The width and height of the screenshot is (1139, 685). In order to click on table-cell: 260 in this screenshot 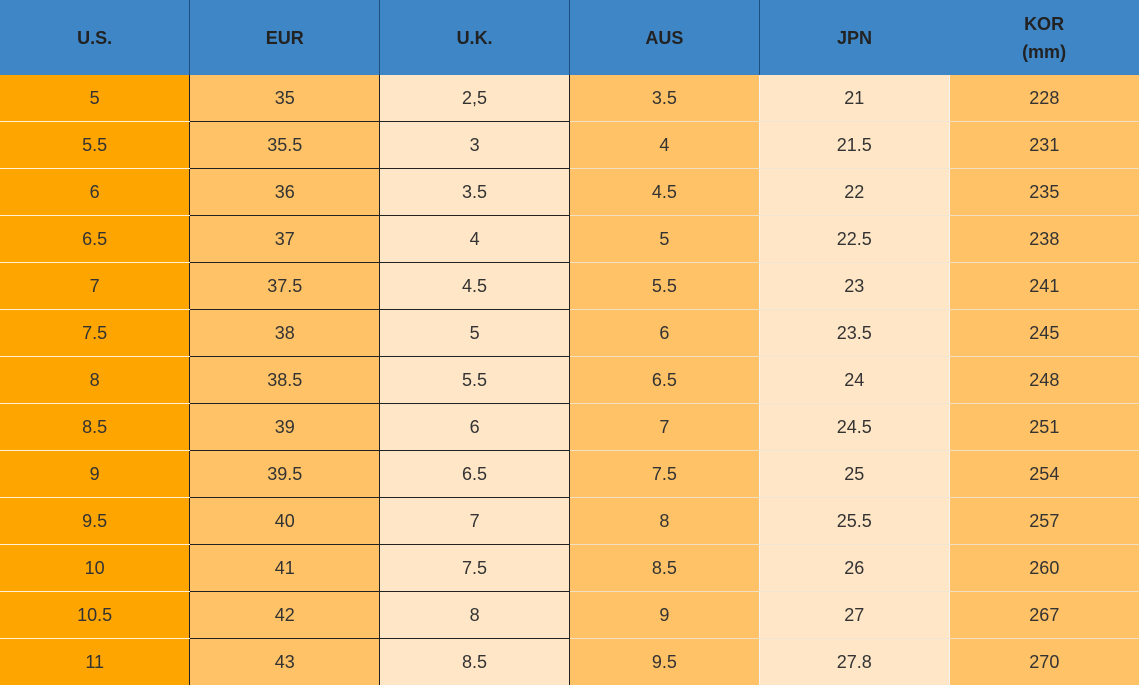, I will do `click(1044, 568)`.